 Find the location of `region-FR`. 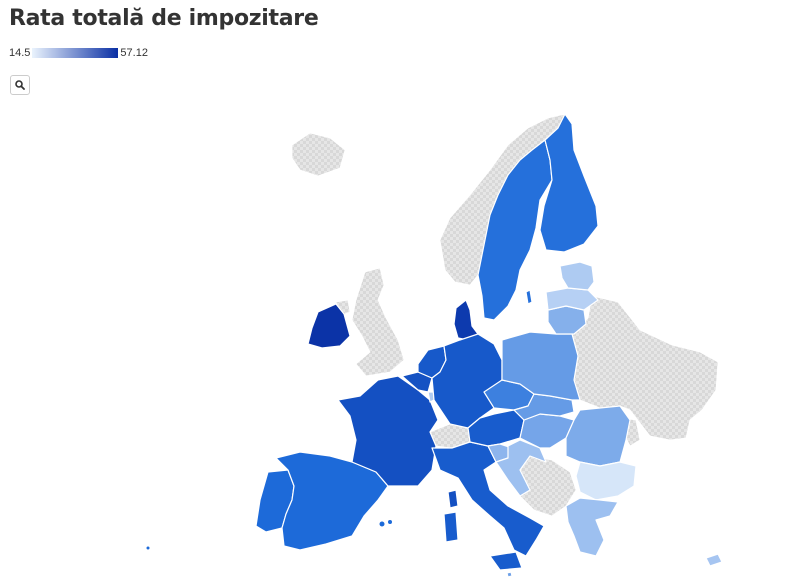

region-FR is located at coordinates (388, 431).